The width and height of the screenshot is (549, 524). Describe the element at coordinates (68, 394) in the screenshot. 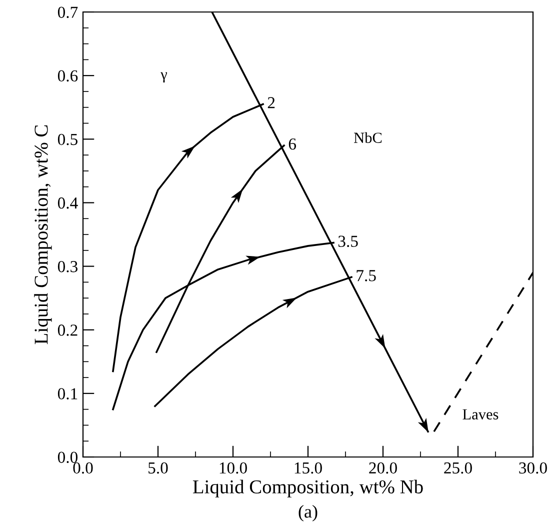

I see `y-tick-label: 0.1` at that location.